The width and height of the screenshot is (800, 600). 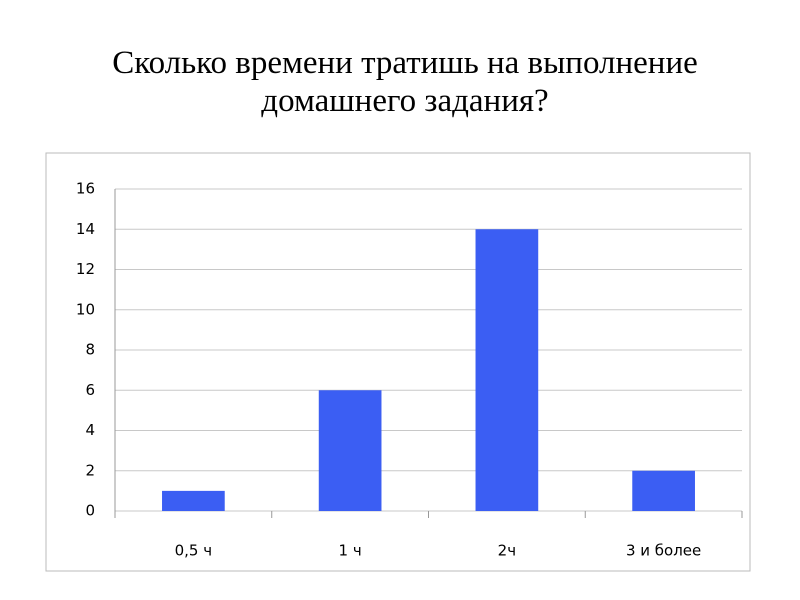 I want to click on y-tick-label: 8, so click(x=90, y=350).